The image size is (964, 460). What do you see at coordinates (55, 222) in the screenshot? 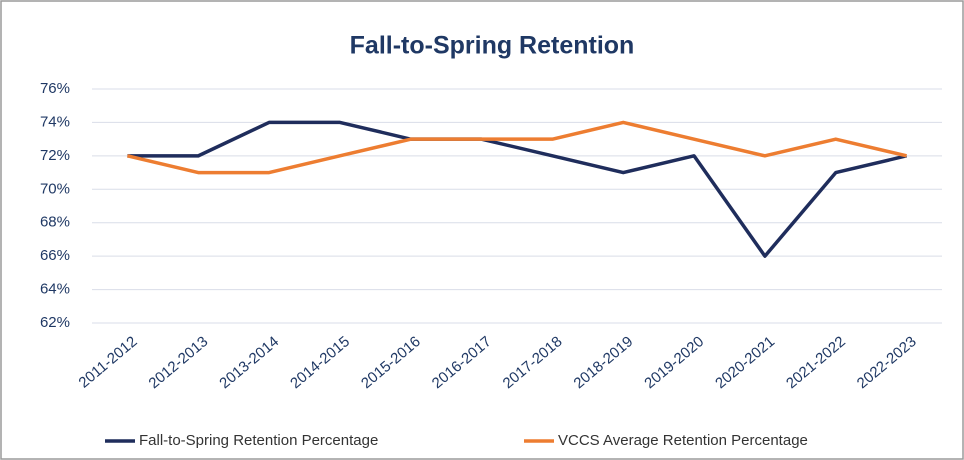
I see `y-tick-label: 68%` at bounding box center [55, 222].